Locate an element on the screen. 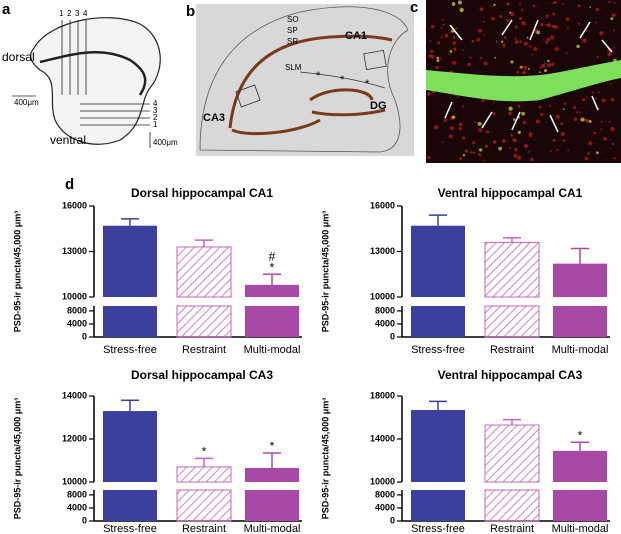  panel-c: c is located at coordinates (515, 81).